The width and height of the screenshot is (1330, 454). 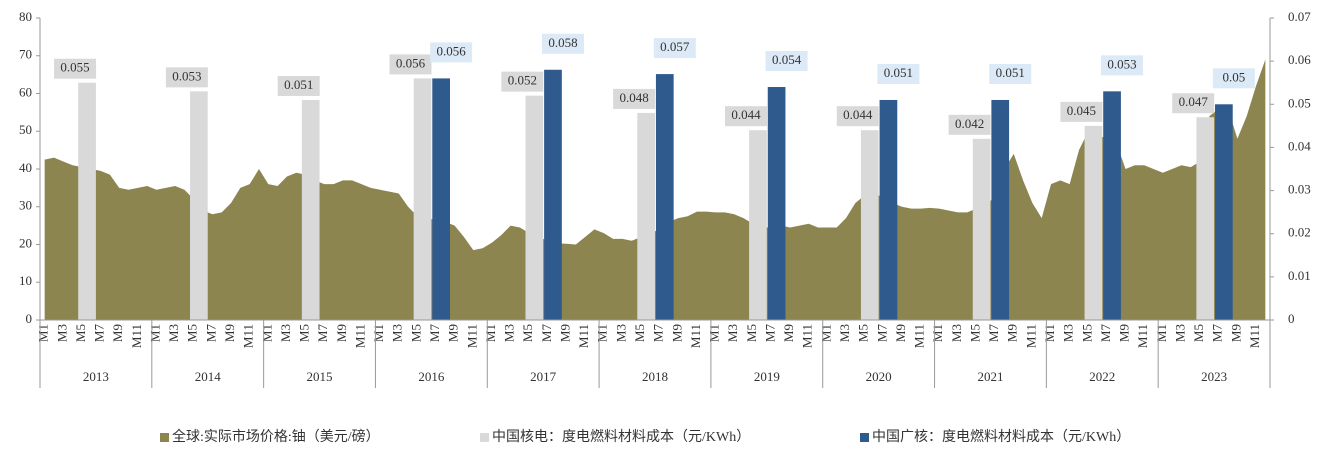 What do you see at coordinates (25, 16) in the screenshot?
I see `y-tick-label: 80` at bounding box center [25, 16].